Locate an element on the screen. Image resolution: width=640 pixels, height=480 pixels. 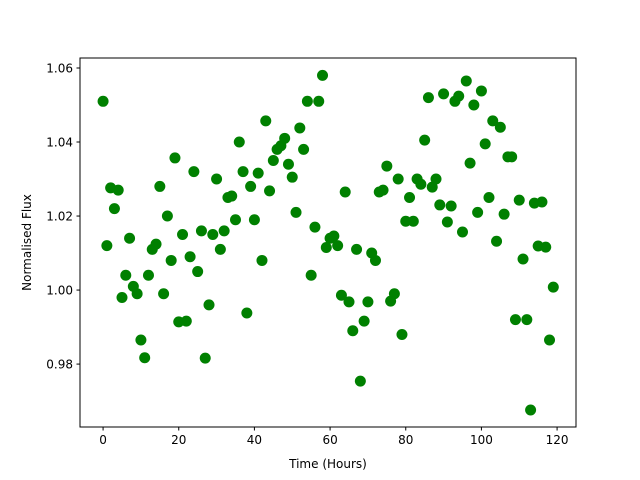
y-tick-label: 1.02 is located at coordinates (59, 217).